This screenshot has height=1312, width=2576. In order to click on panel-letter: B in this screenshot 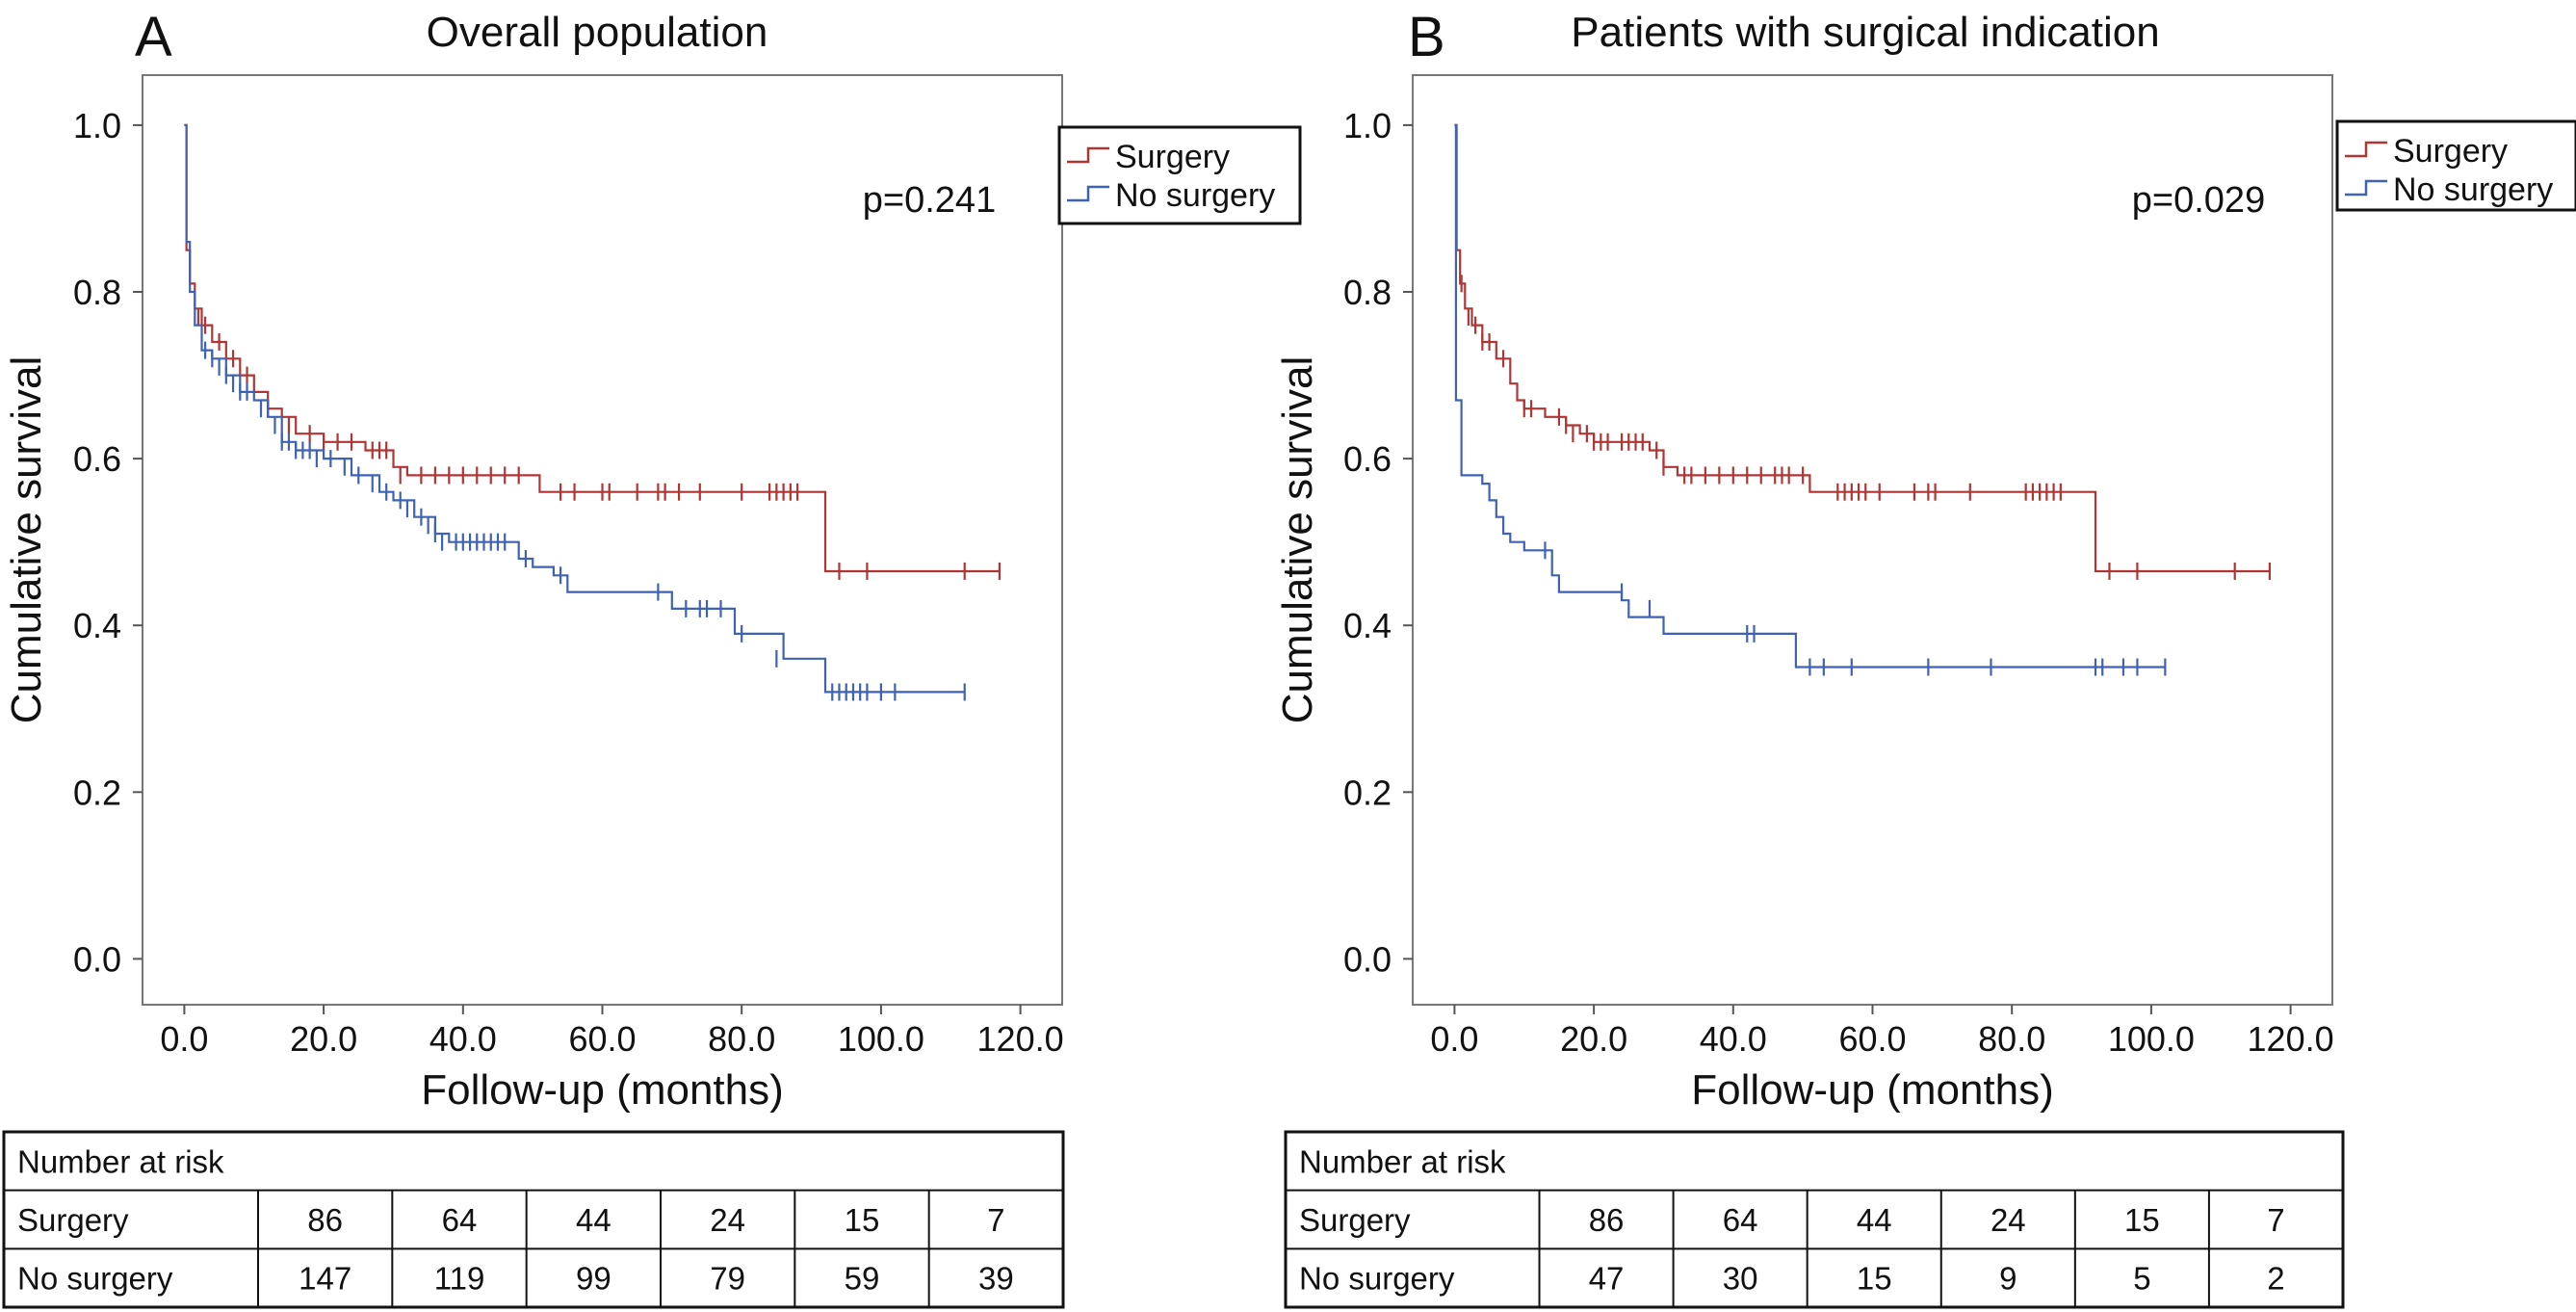, I will do `click(1426, 37)`.